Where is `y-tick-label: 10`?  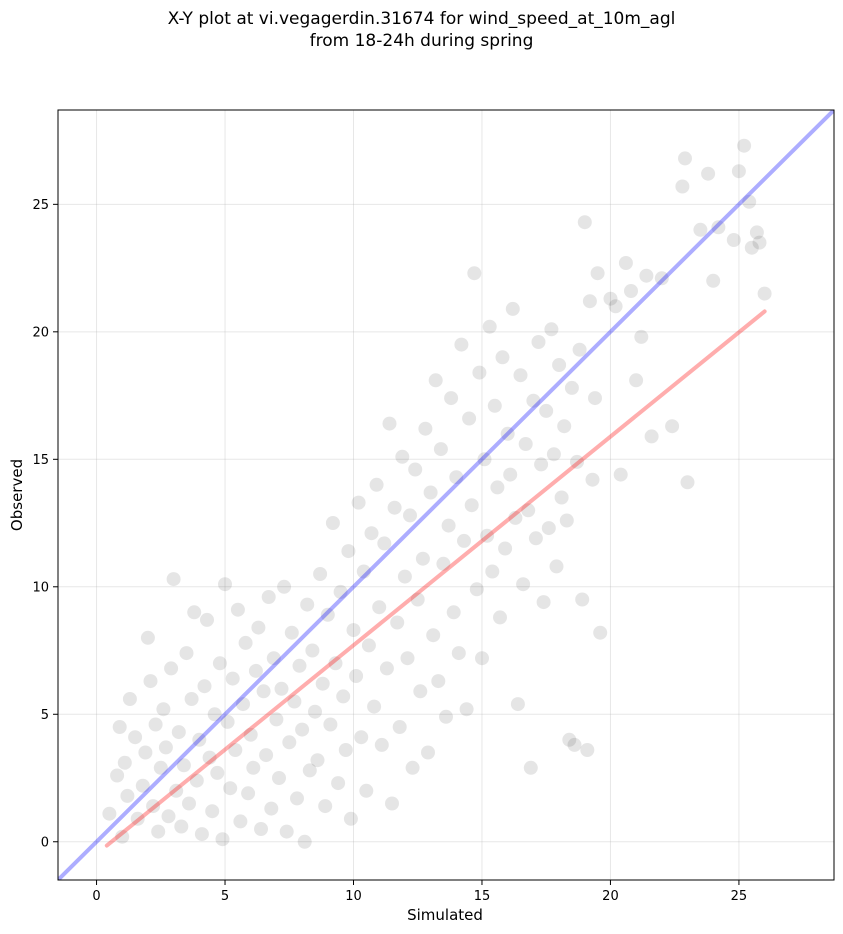
y-tick-label: 10 is located at coordinates (40, 587).